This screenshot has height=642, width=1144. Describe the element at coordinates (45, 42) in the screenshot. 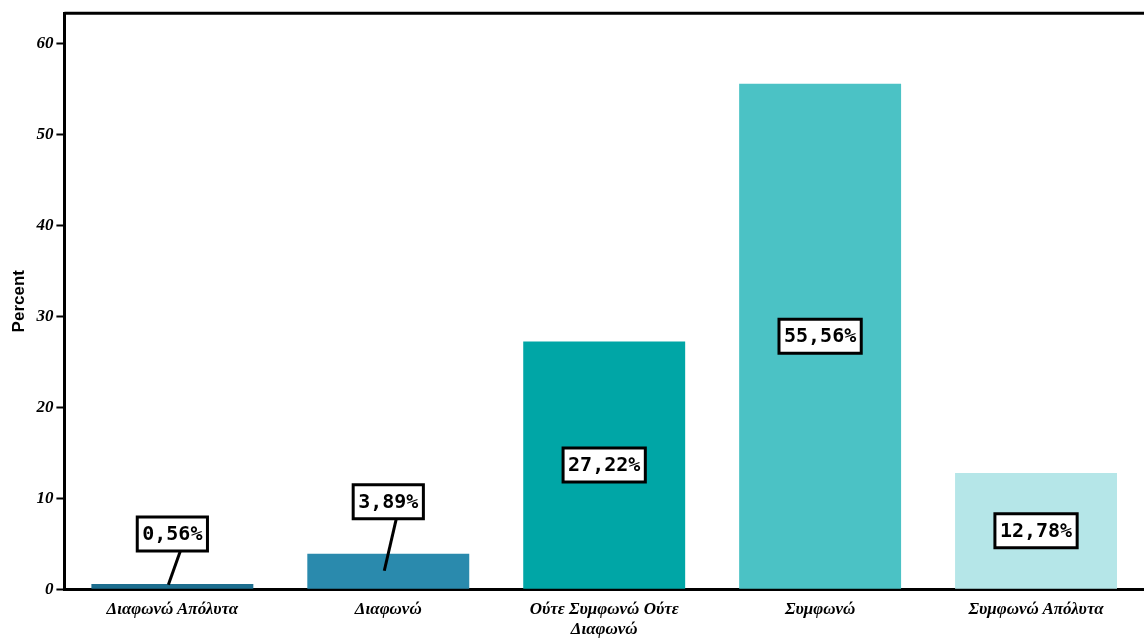

I see `y-tick-label: 60` at that location.